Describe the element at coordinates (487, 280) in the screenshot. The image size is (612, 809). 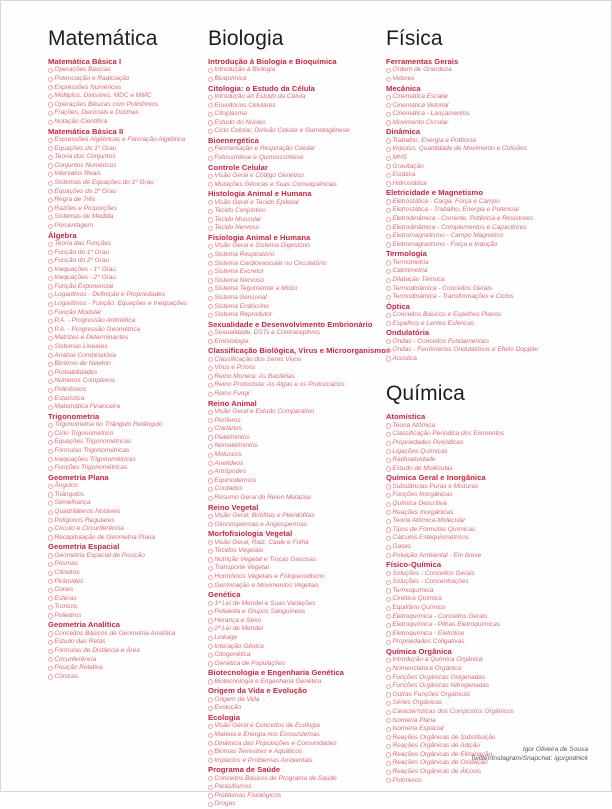
I see `checklist-item: Dilatação Térmica` at that location.